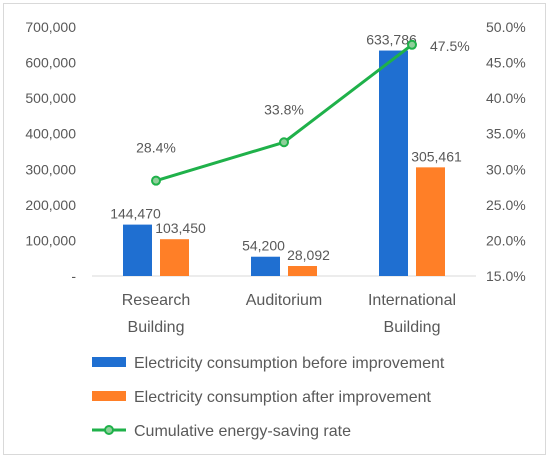 The height and width of the screenshot is (459, 550). Describe the element at coordinates (50, 134) in the screenshot. I see `left-axis-tick-label: 400,000` at that location.